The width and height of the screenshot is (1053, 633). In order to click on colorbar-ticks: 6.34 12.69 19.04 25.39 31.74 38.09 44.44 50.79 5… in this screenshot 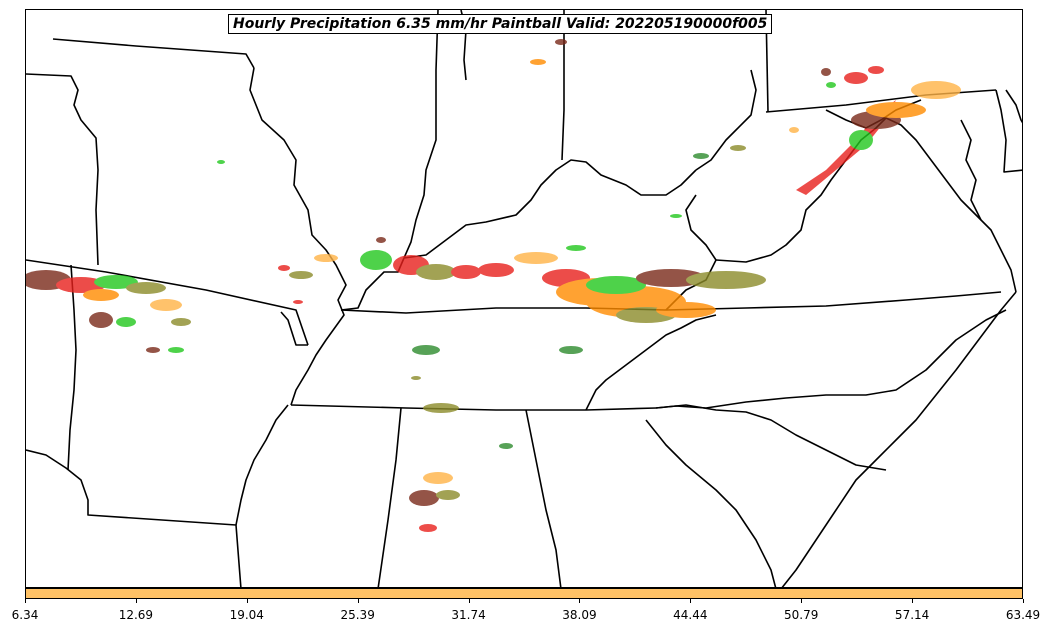, I will do `click(526, 616)`.